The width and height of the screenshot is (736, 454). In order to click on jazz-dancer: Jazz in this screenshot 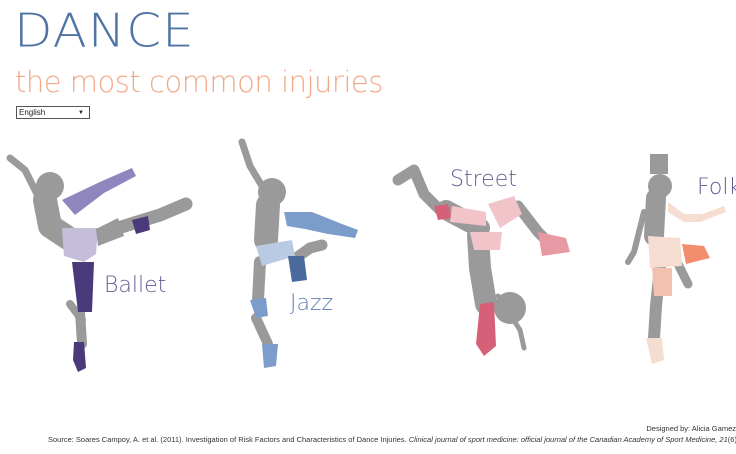, I will do `click(298, 253)`.